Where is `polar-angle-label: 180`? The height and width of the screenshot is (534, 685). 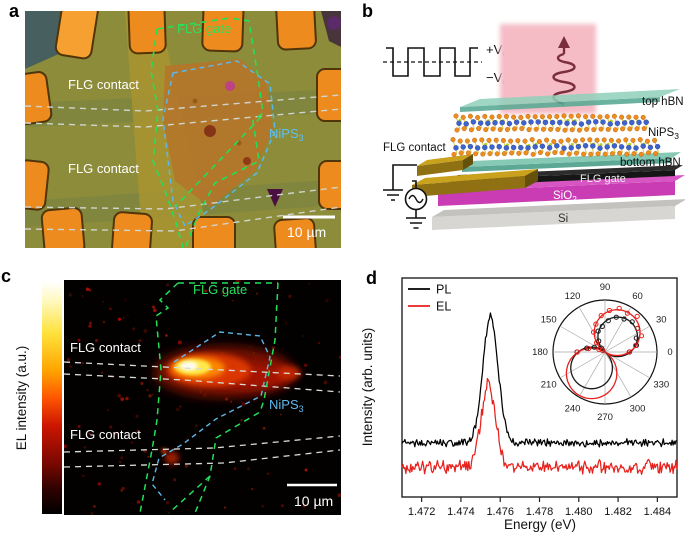 polar-angle-label: 180 is located at coordinates (540, 352).